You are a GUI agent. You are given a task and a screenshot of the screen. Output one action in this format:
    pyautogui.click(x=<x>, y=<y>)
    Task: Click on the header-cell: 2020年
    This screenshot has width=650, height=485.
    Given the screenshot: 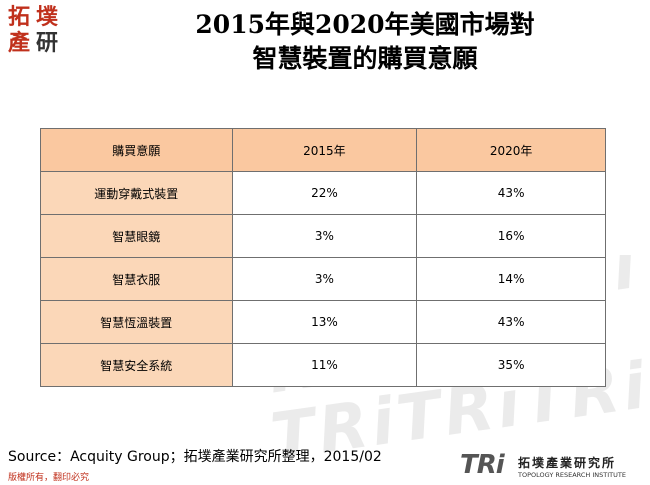 What is the action you would take?
    pyautogui.click(x=511, y=150)
    